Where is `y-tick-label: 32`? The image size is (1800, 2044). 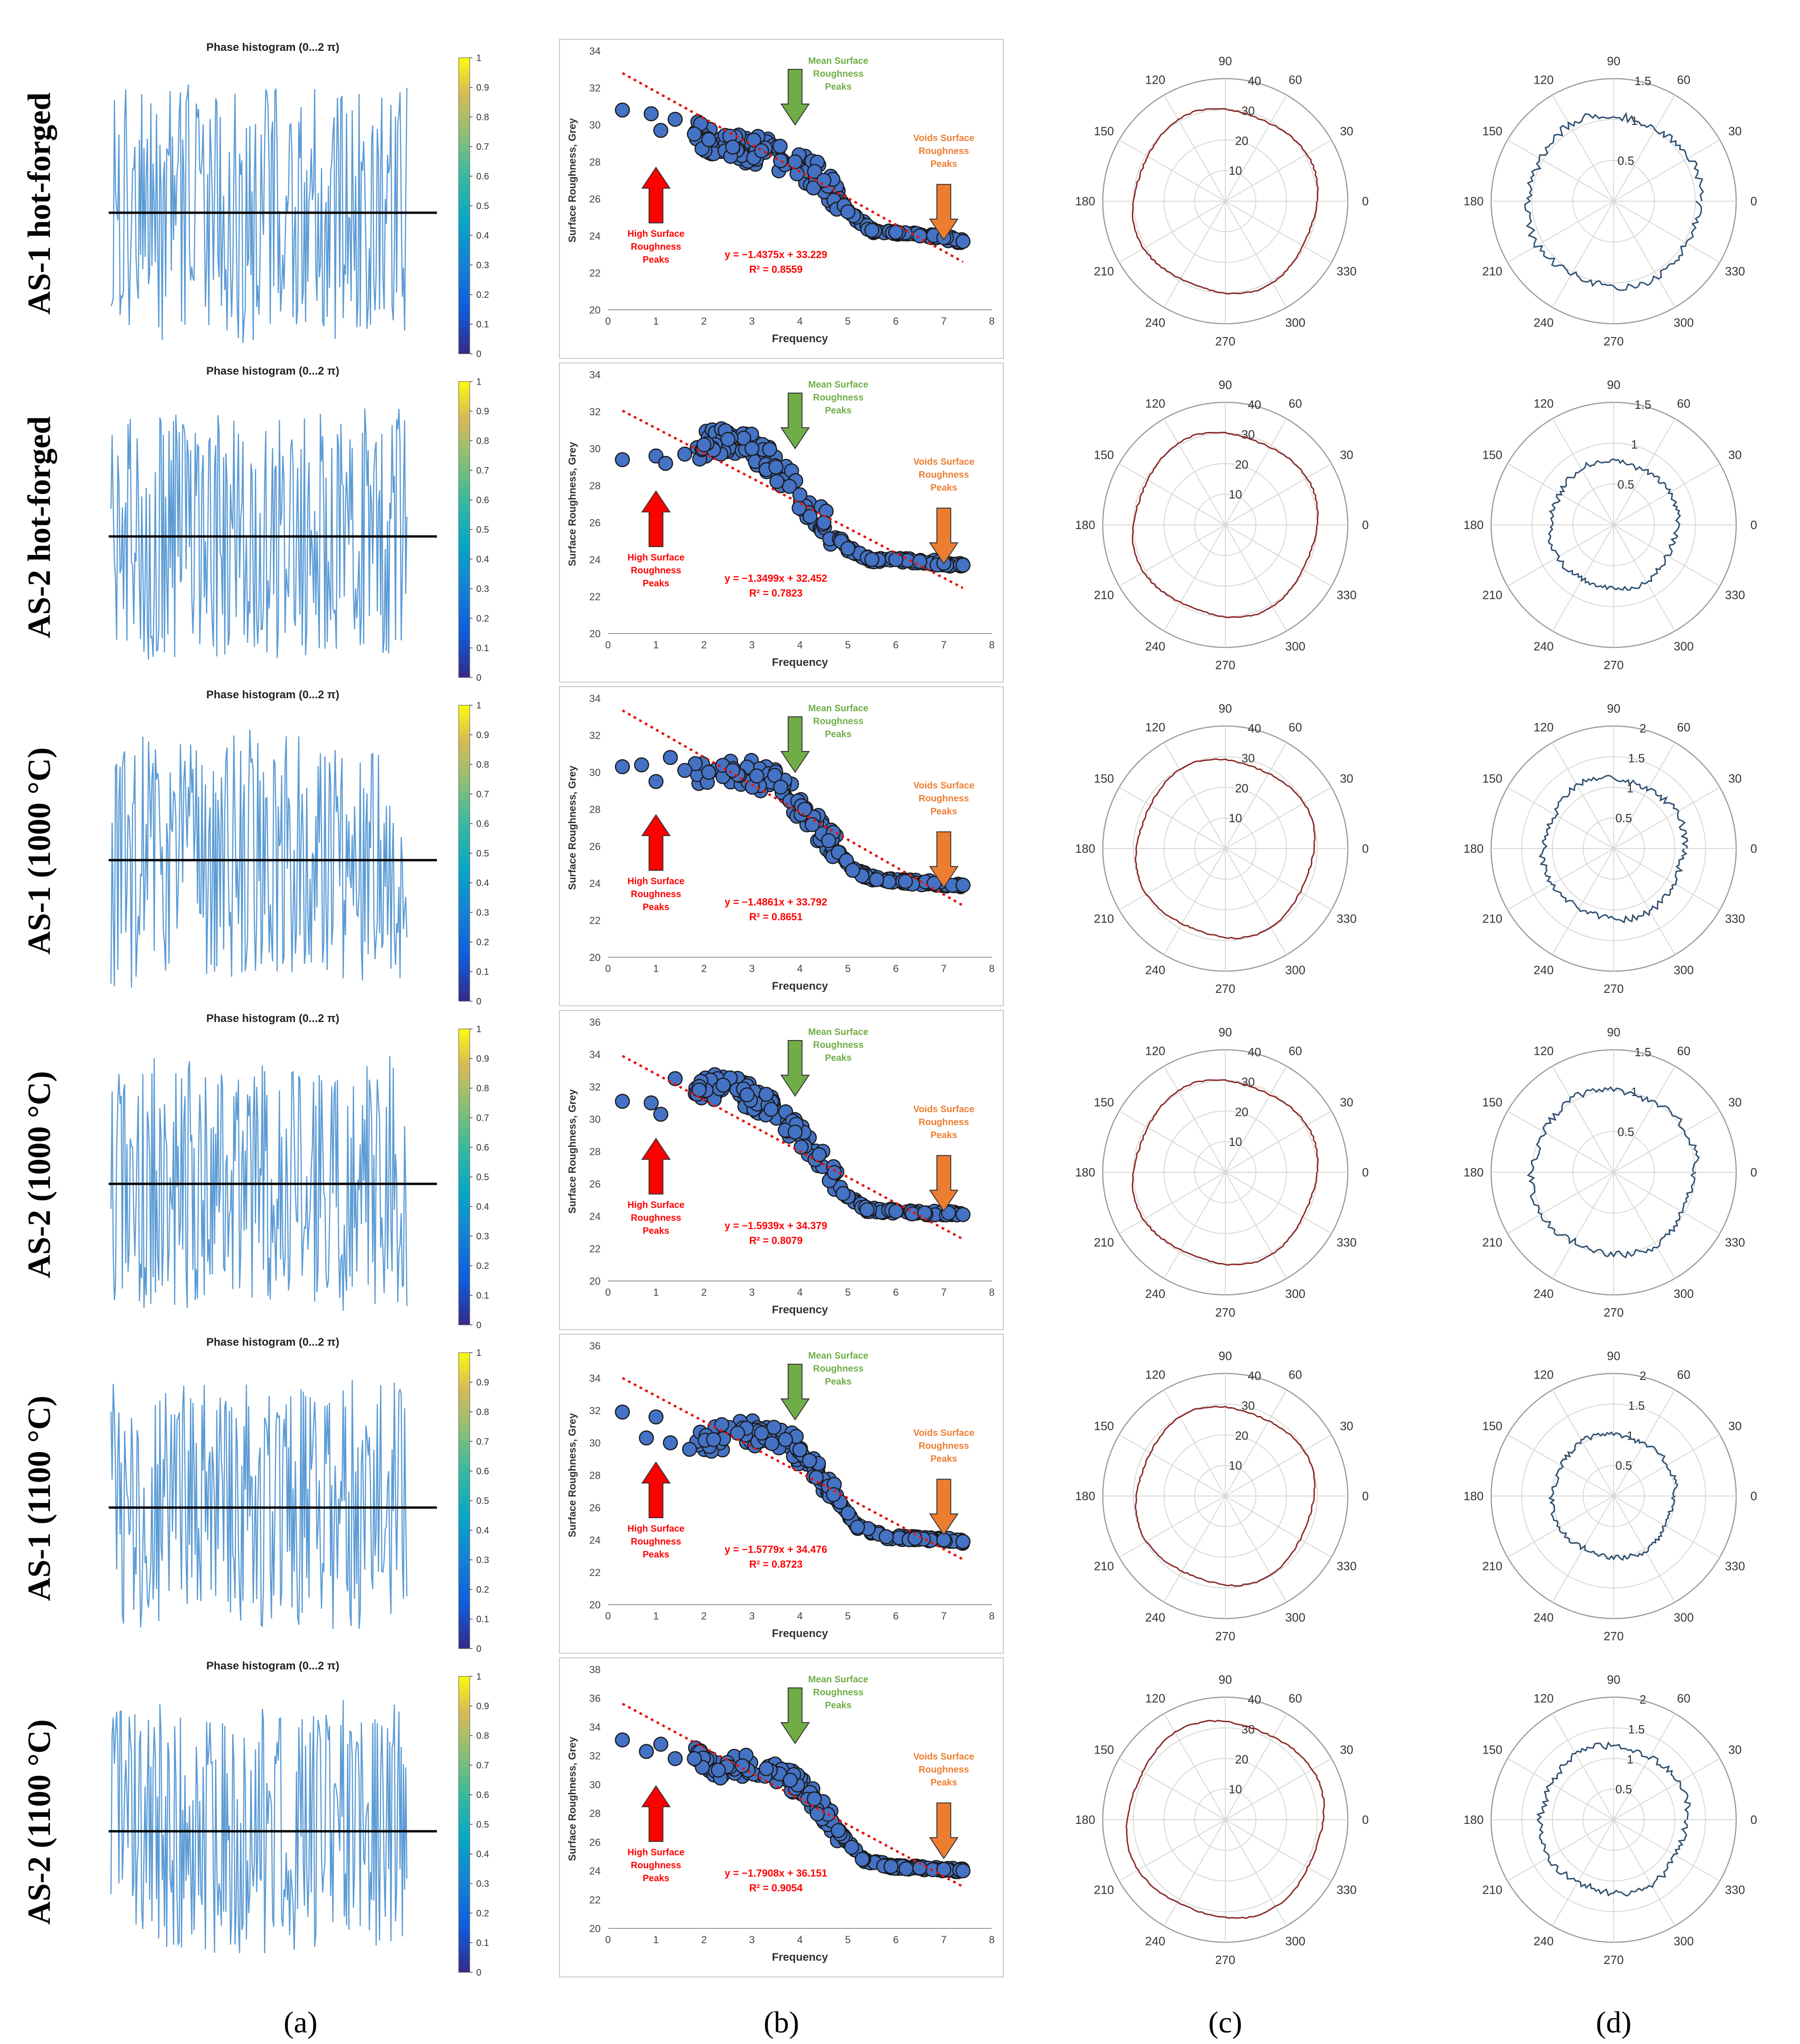
y-tick-label: 32 is located at coordinates (595, 1410).